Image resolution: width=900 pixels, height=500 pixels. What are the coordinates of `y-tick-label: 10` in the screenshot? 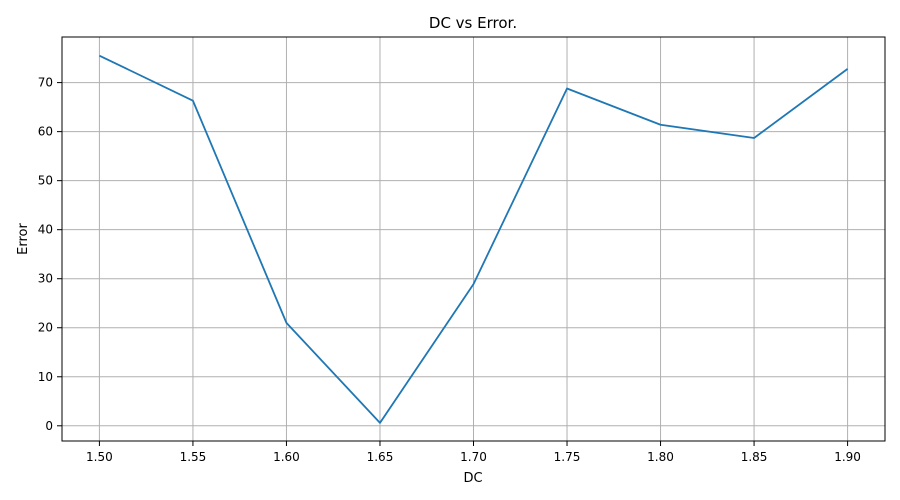 It's located at (45, 377).